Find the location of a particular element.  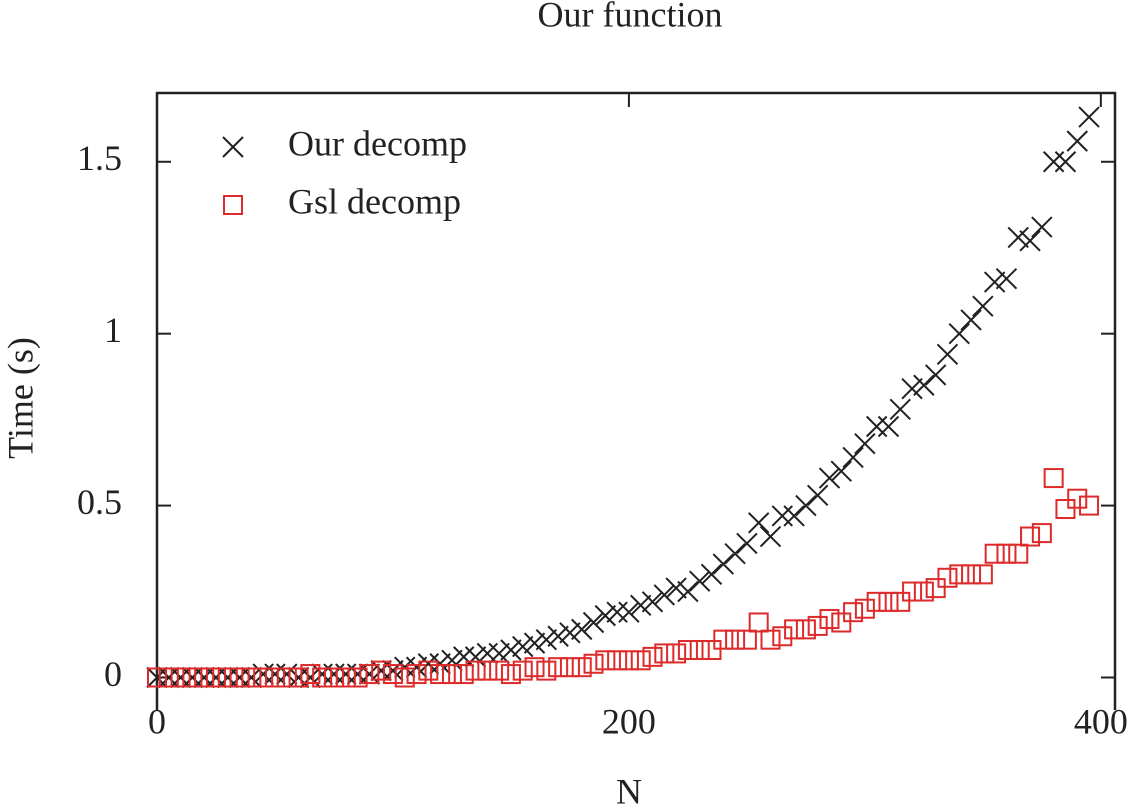

y-tick-label: 0 is located at coordinates (113, 674).